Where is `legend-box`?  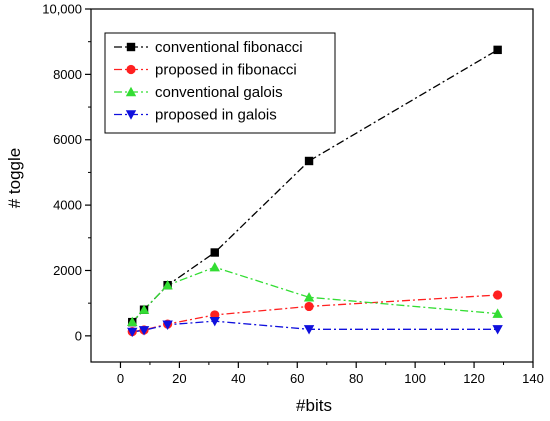
legend-box is located at coordinates (220, 83).